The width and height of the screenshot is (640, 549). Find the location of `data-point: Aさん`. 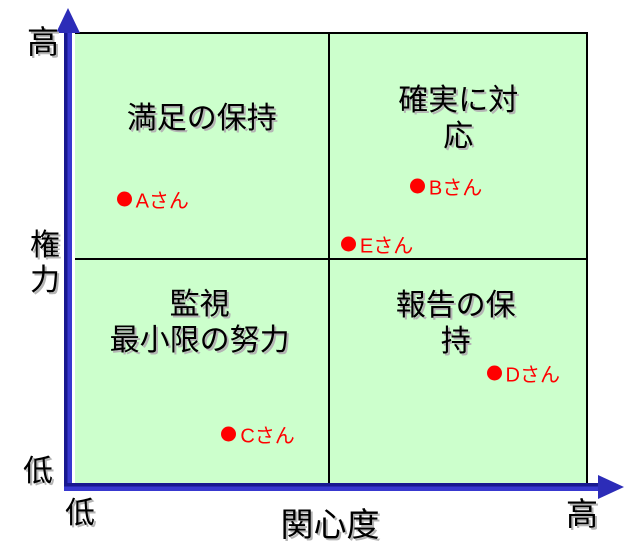

data-point: Aさん is located at coordinates (152, 199).